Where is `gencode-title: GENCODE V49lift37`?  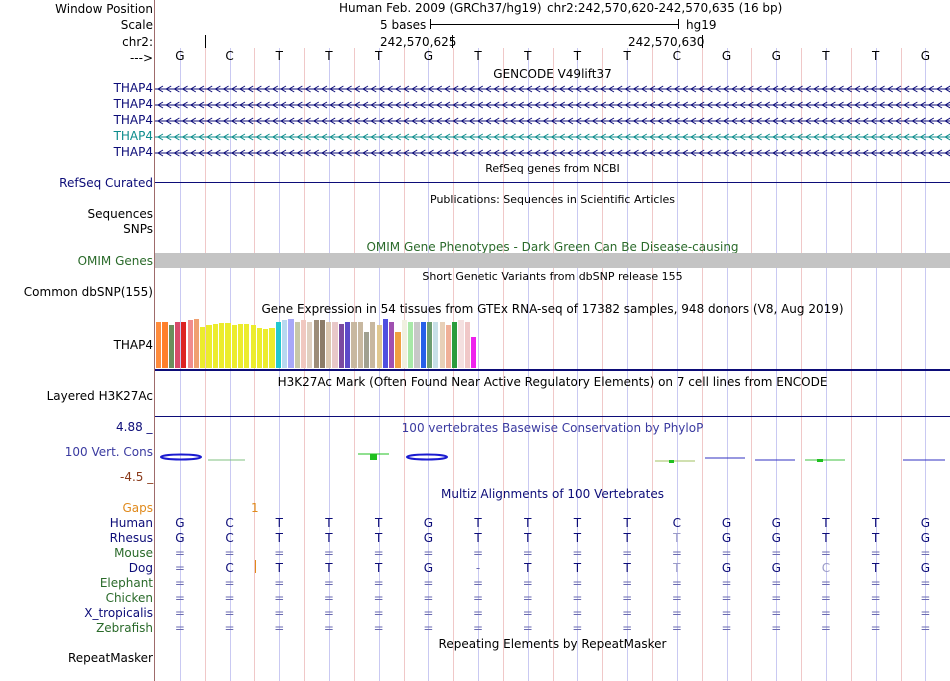
gencode-title: GENCODE V49lift37 is located at coordinates (552, 74).